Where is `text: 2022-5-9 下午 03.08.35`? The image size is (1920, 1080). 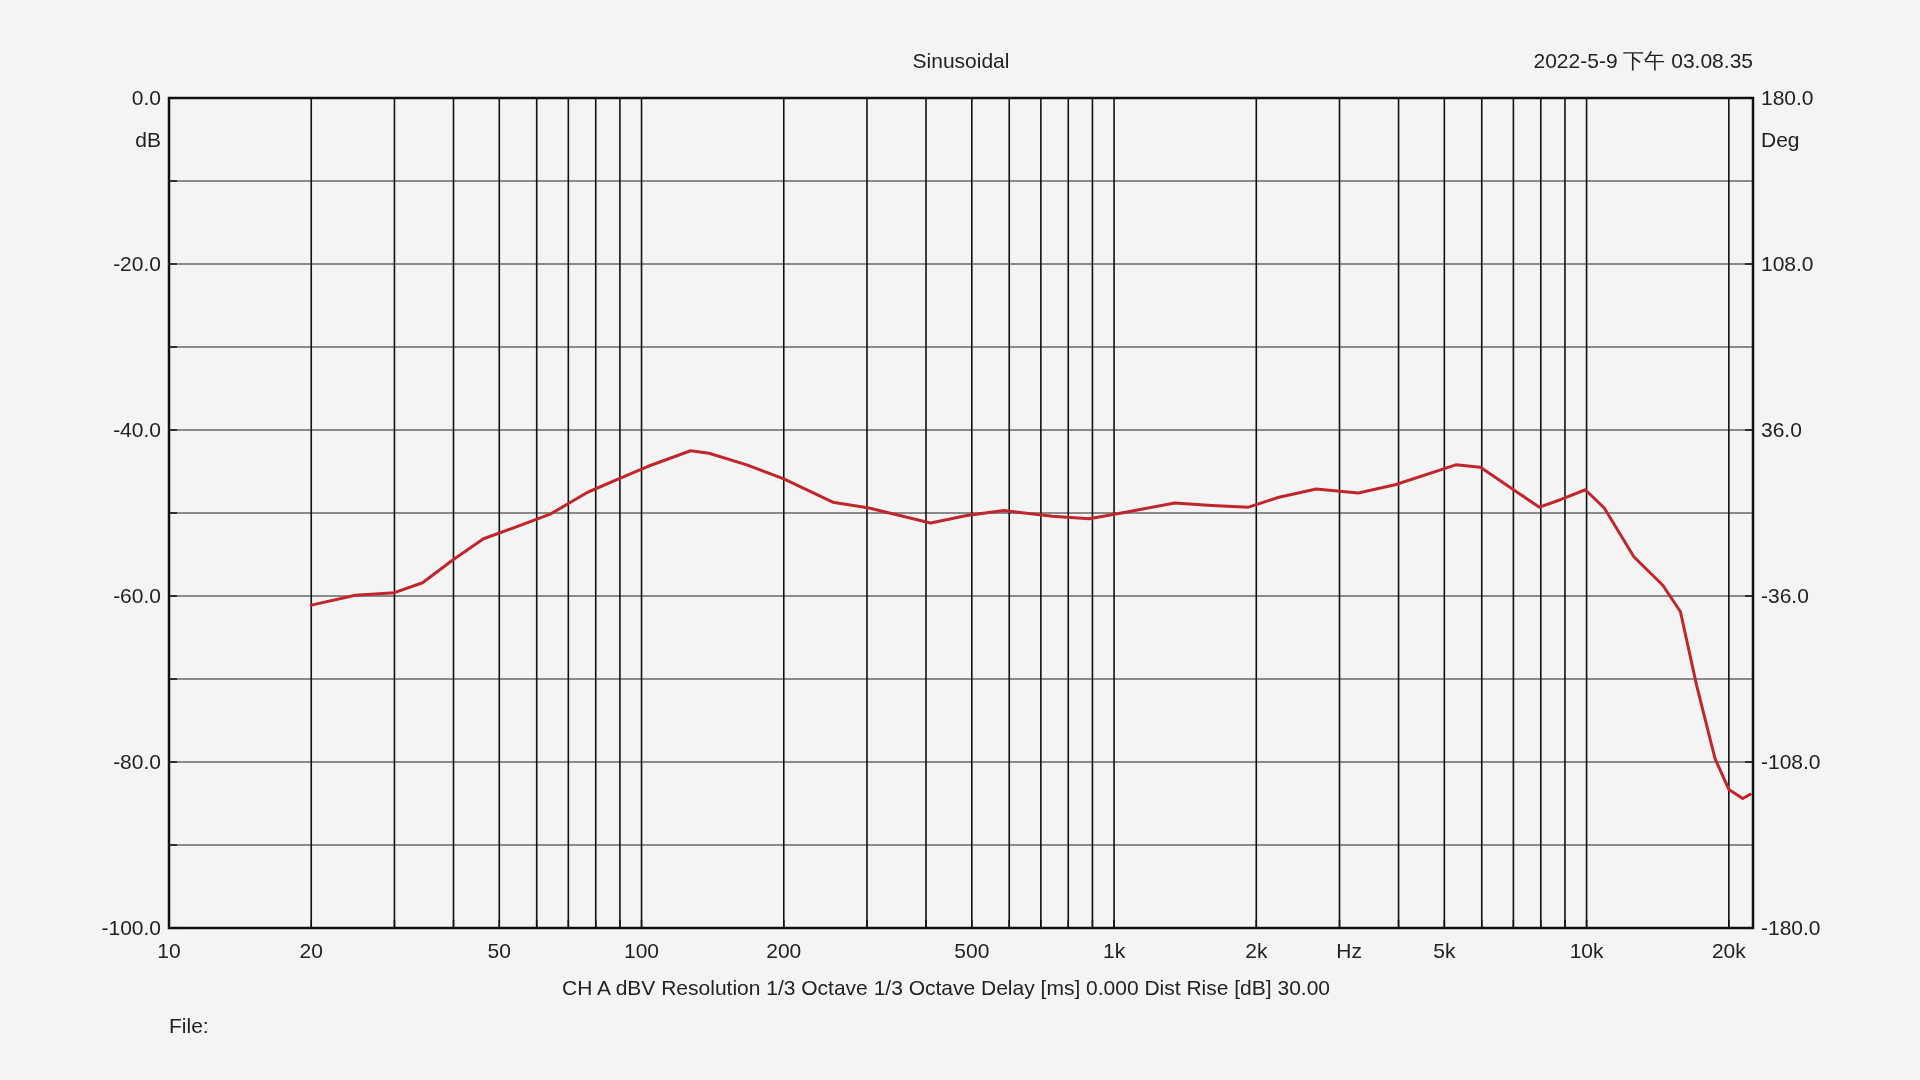
text: 2022-5-9 下午 03.08.35 is located at coordinates (1643, 60).